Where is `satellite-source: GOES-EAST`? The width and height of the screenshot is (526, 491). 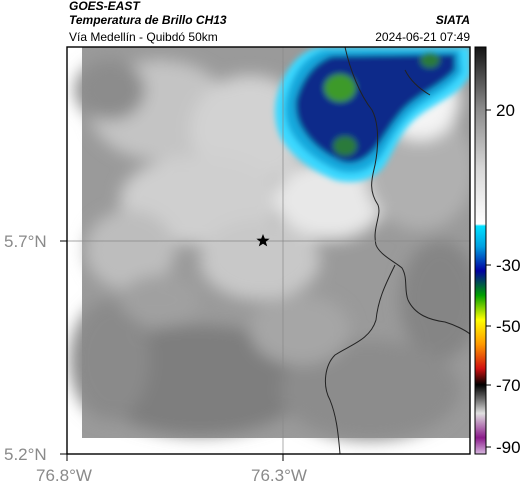 satellite-source: GOES-EAST is located at coordinates (104, 6).